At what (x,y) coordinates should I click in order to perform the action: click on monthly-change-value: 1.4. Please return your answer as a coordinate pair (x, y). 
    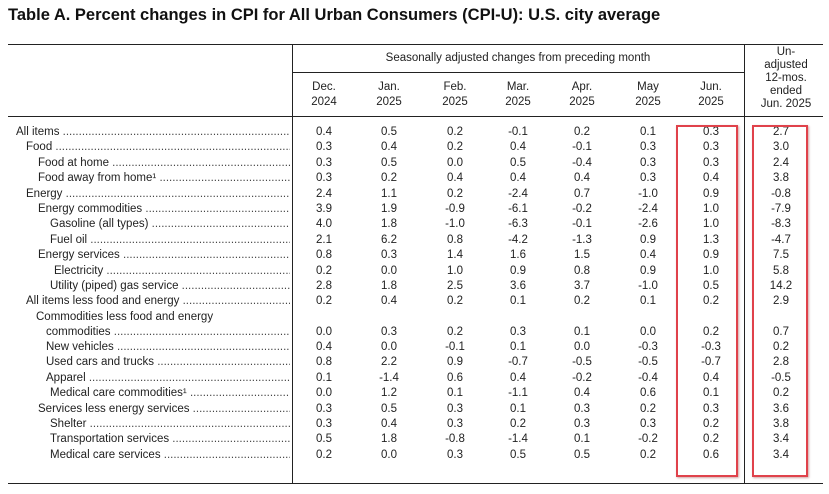
    Looking at the image, I should click on (455, 255).